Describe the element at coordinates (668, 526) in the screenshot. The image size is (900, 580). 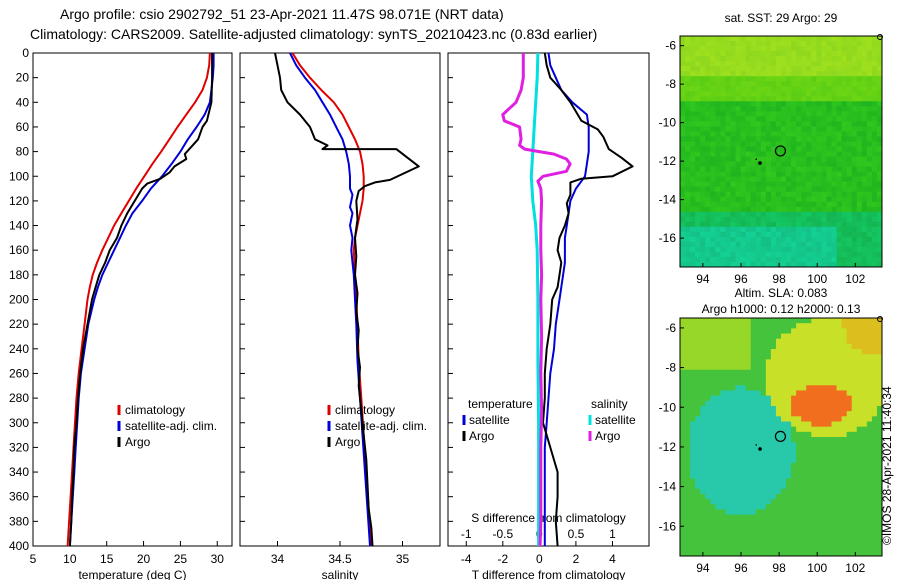
I see `map-y-tick-label: -16` at that location.